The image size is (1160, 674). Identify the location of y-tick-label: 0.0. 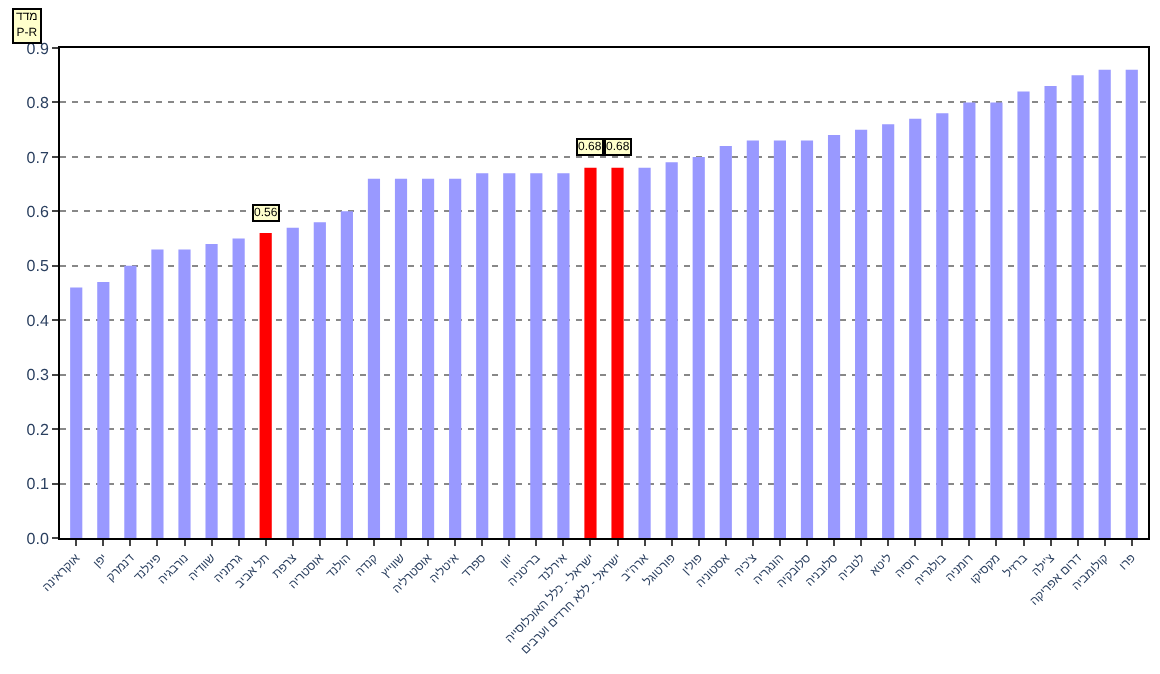
(38, 538).